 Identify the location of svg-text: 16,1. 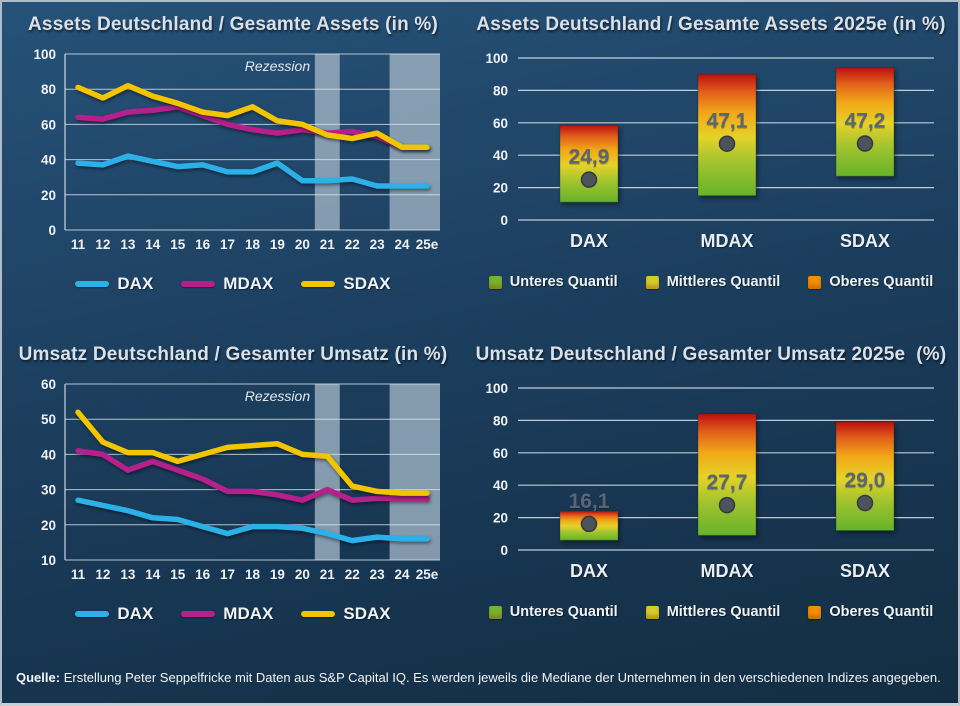
(589, 501).